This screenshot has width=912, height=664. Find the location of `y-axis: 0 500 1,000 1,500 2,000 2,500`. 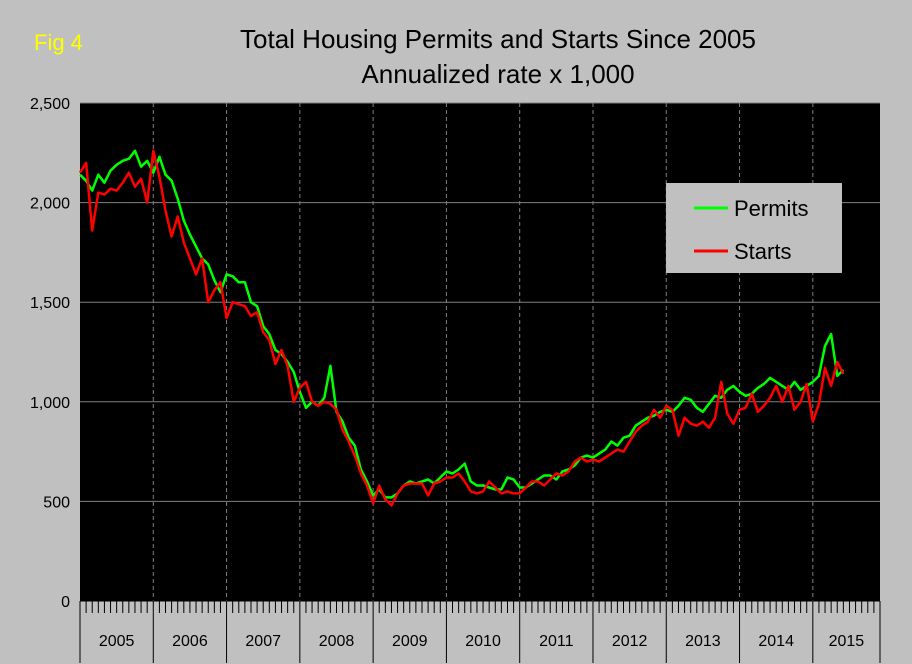

y-axis: 0 500 1,000 1,500 2,000 2,500 is located at coordinates (50, 353).